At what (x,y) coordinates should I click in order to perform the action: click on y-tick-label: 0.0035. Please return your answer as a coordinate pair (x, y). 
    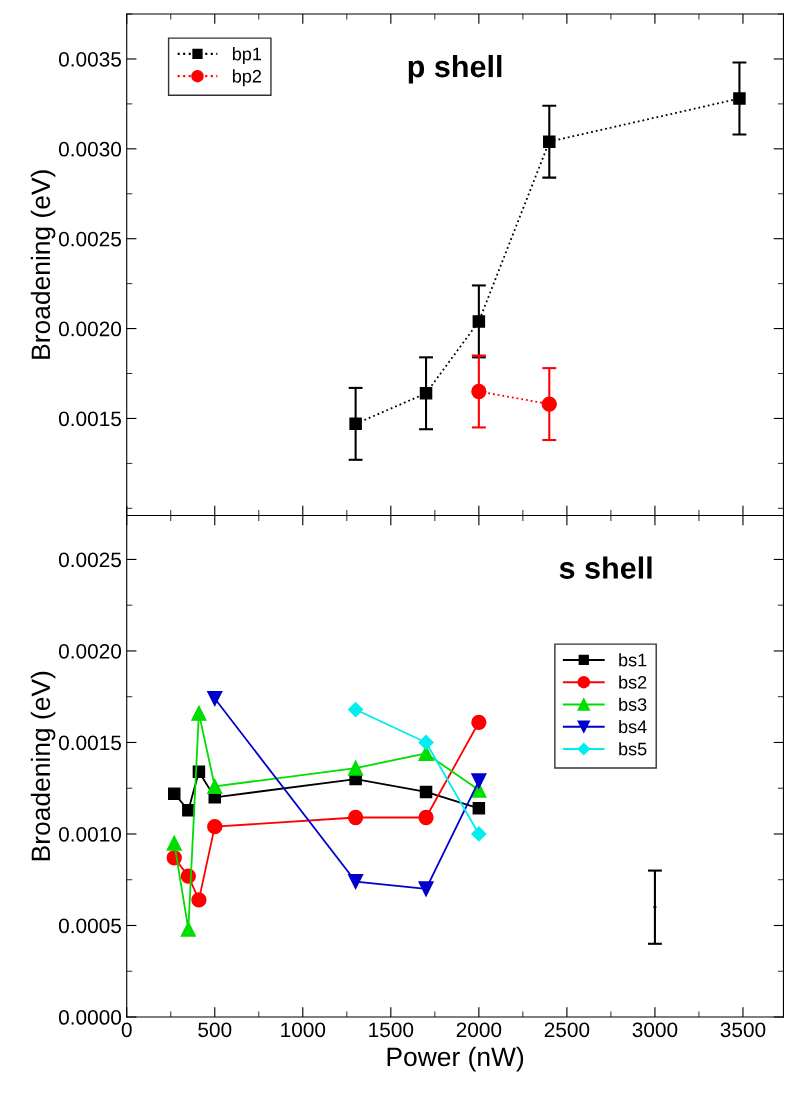
    Looking at the image, I should click on (89, 59).